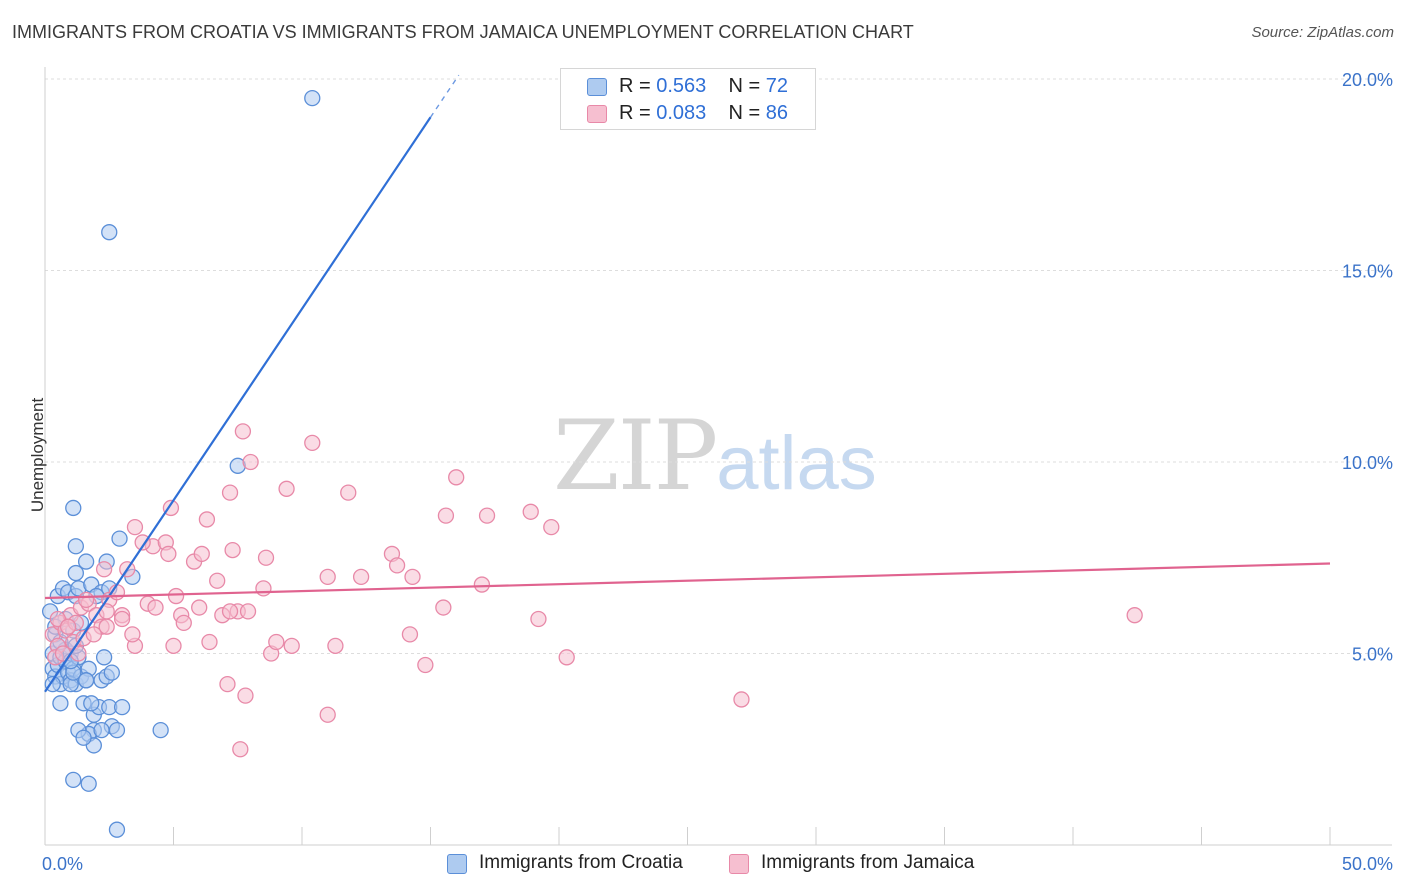 The height and width of the screenshot is (892, 1406). What do you see at coordinates (37, 455) in the screenshot?
I see `y-axis-label: Unemployment` at bounding box center [37, 455].